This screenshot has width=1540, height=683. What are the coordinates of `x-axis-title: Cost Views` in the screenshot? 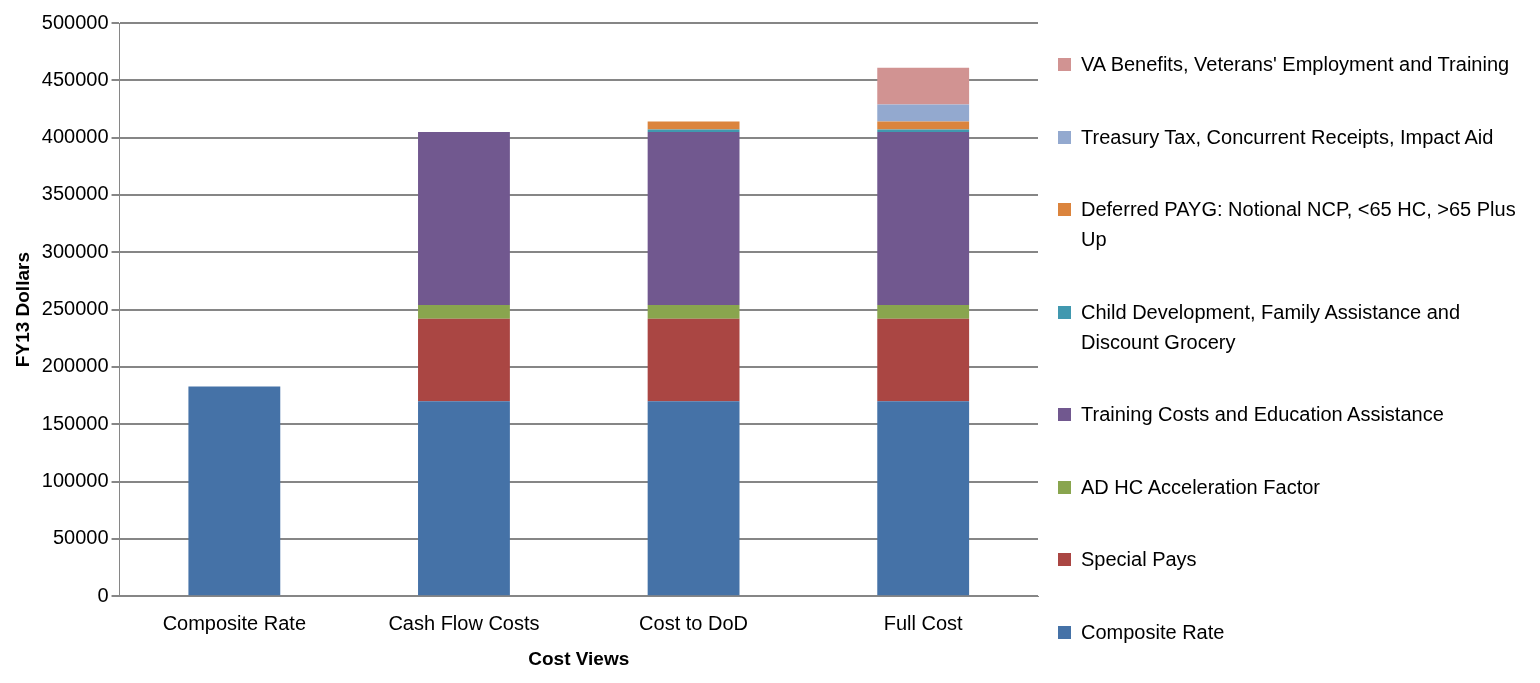 It's located at (579, 658).